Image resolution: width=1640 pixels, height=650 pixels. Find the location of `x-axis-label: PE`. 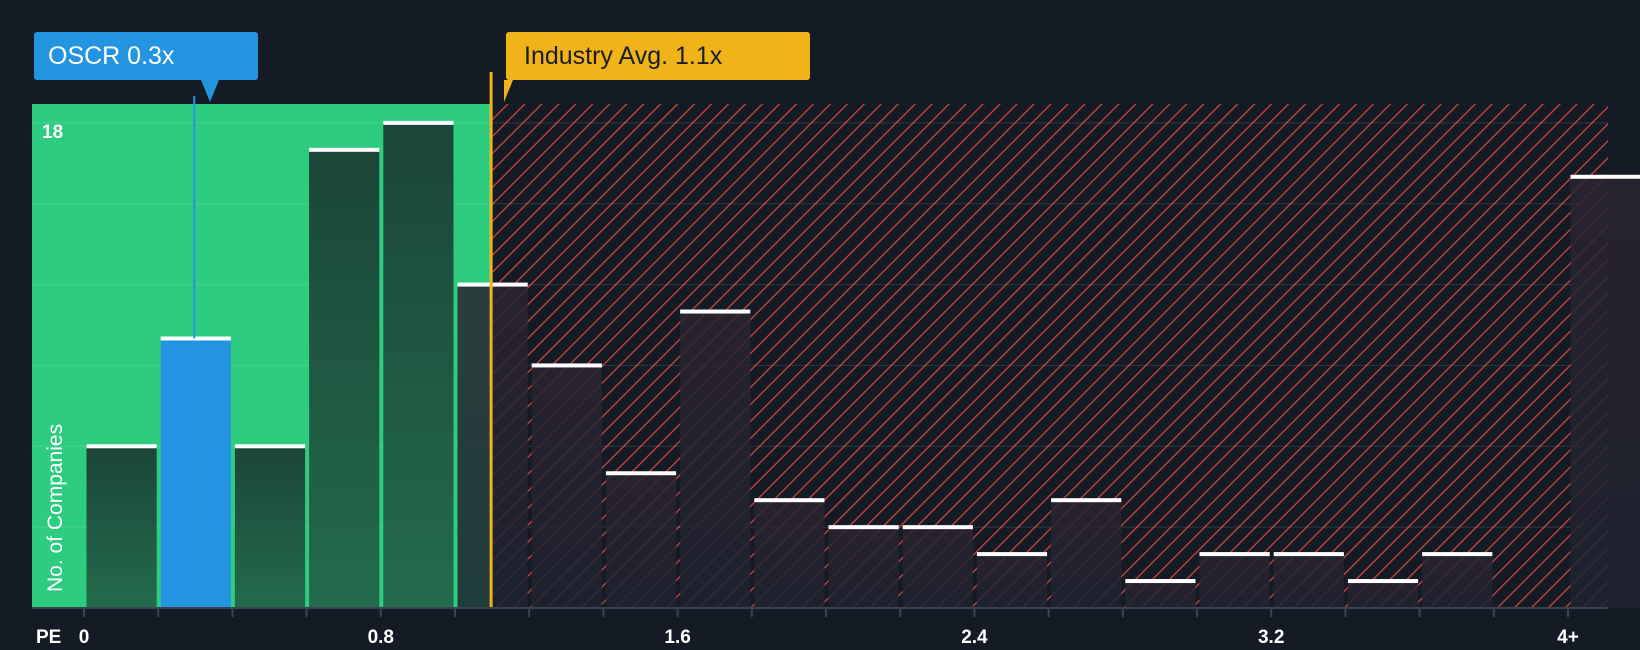

x-axis-label: PE is located at coordinates (48, 637).